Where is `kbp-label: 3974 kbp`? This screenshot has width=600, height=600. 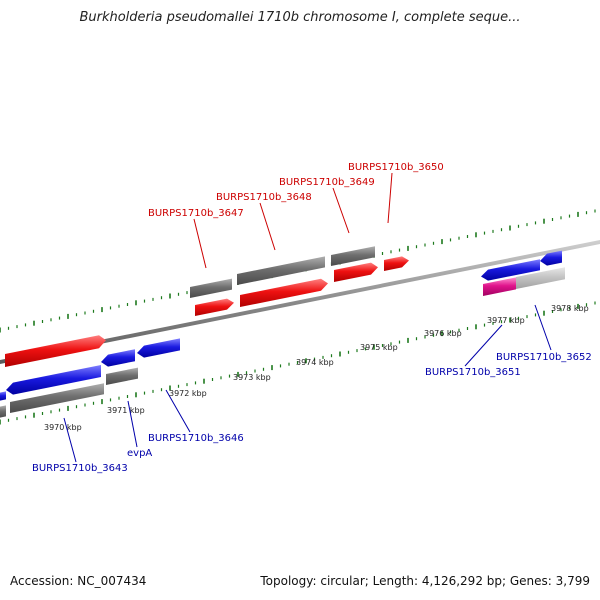 kbp-label: 3974 kbp is located at coordinates (315, 362).